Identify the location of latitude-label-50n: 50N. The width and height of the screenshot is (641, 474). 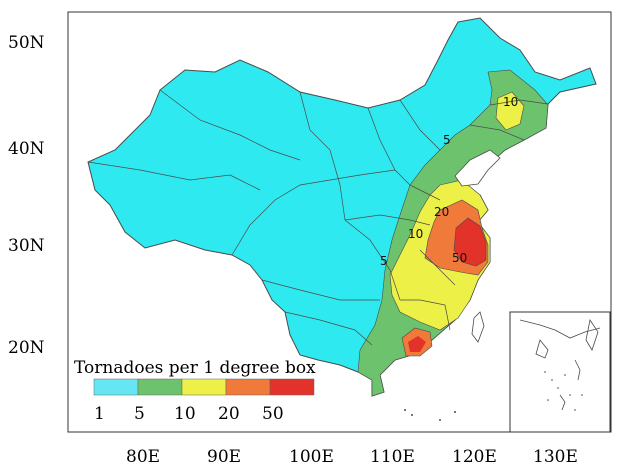
(26, 43).